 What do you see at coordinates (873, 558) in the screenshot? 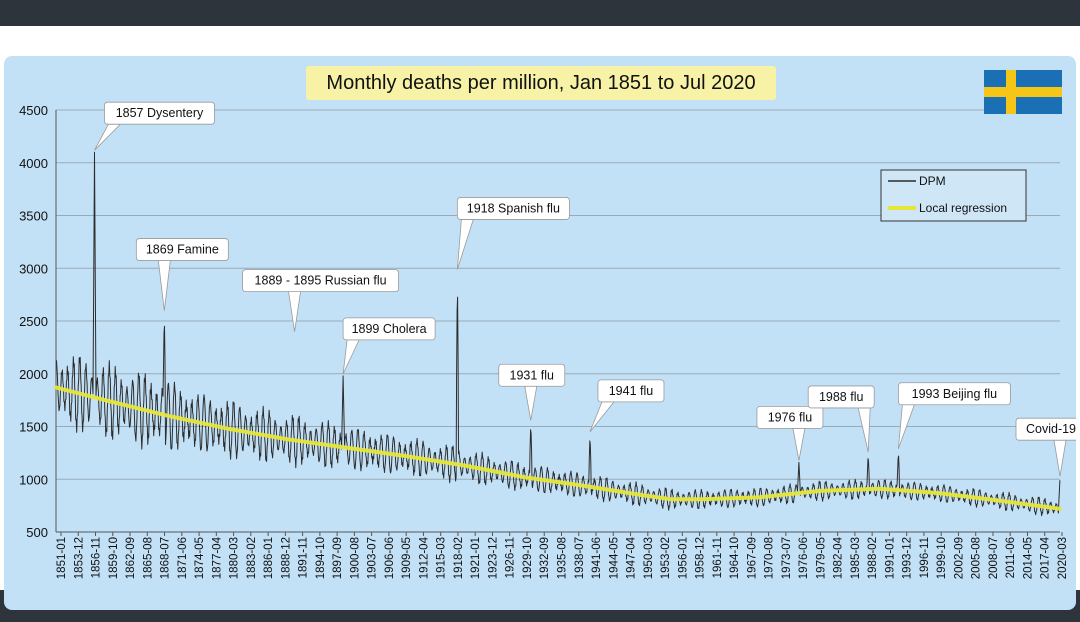
I see `x-tick-label: 1988-02` at bounding box center [873, 558].